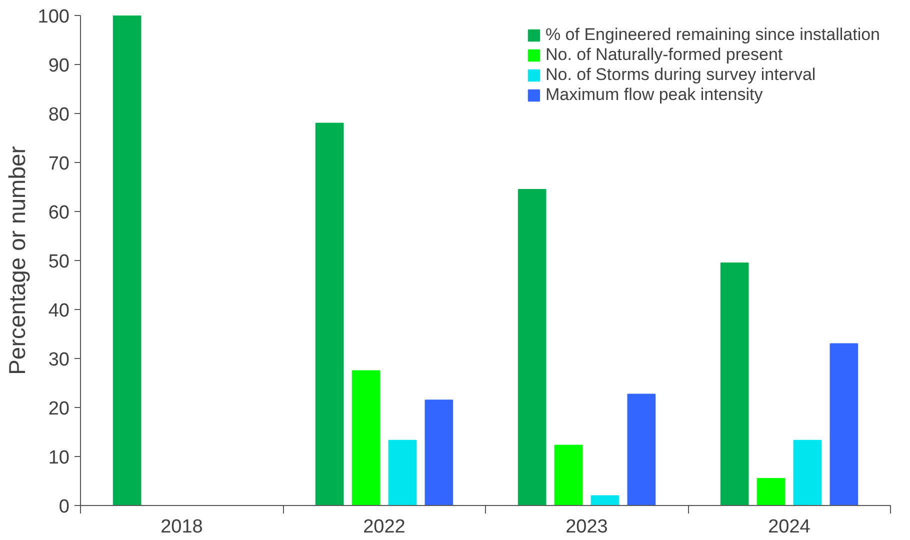 Image resolution: width=910 pixels, height=540 pixels. I want to click on y-tick-label: 30, so click(59, 360).